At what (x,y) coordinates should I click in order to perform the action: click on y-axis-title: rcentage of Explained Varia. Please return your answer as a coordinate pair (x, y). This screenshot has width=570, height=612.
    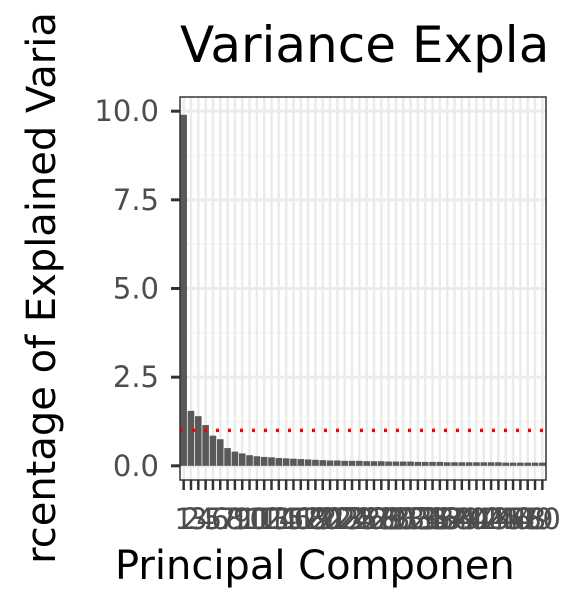
    Looking at the image, I should click on (42, 288).